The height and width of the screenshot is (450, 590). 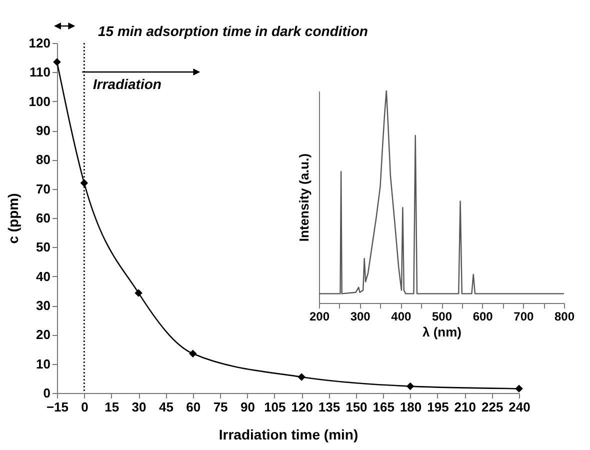 What do you see at coordinates (43, 188) in the screenshot?
I see `y-tick-label: 70` at bounding box center [43, 188].